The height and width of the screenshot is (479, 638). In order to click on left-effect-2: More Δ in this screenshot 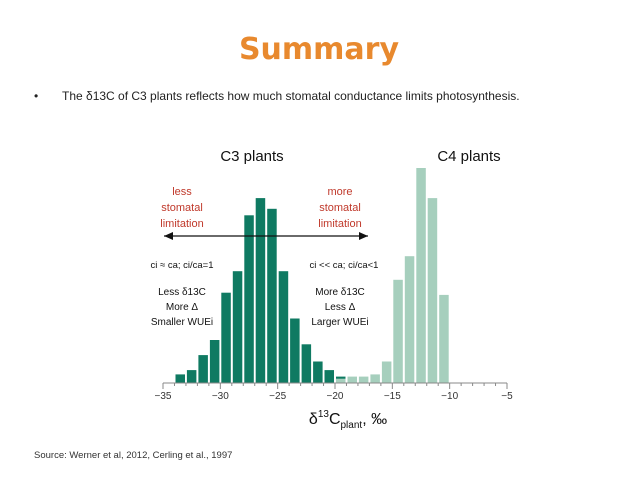, I will do `click(182, 307)`.